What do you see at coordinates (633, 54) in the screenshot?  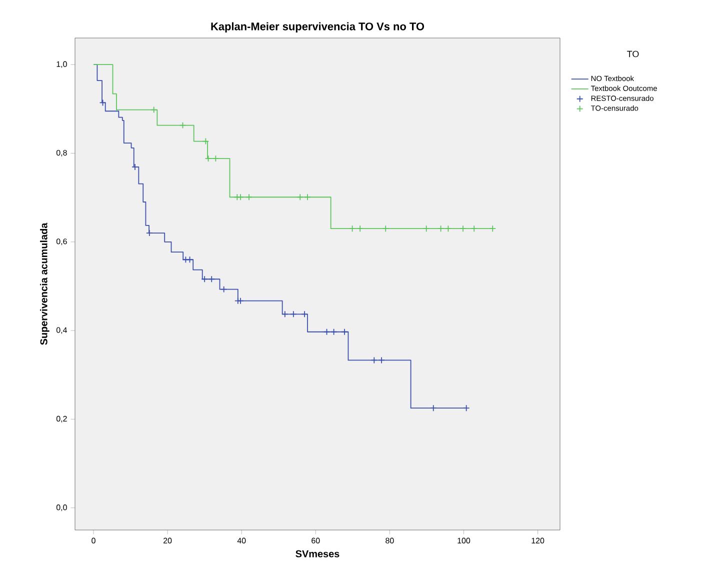 I see `legend-title: TO` at bounding box center [633, 54].